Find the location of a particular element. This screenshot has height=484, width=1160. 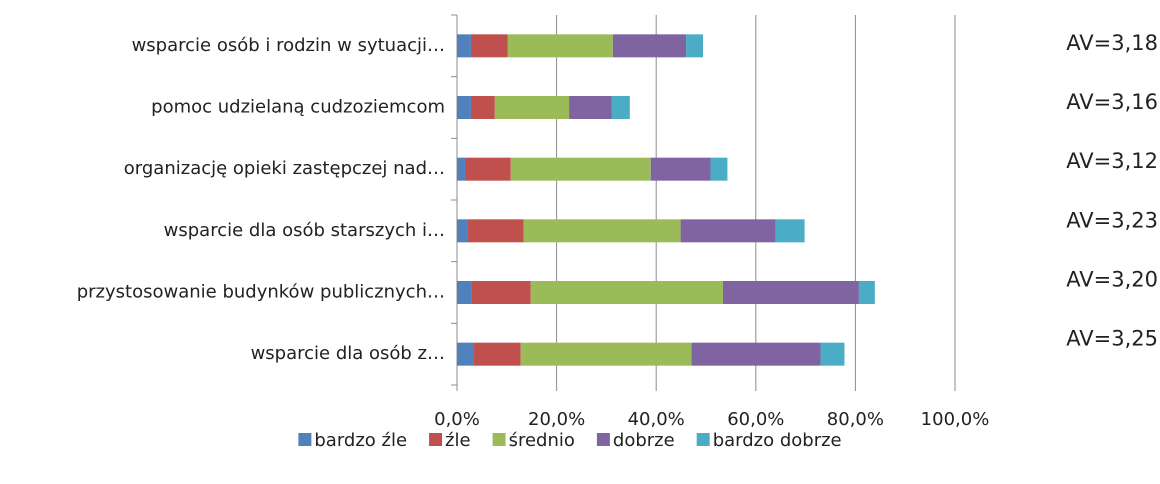

annotation: AV=3,20 is located at coordinates (1112, 280).